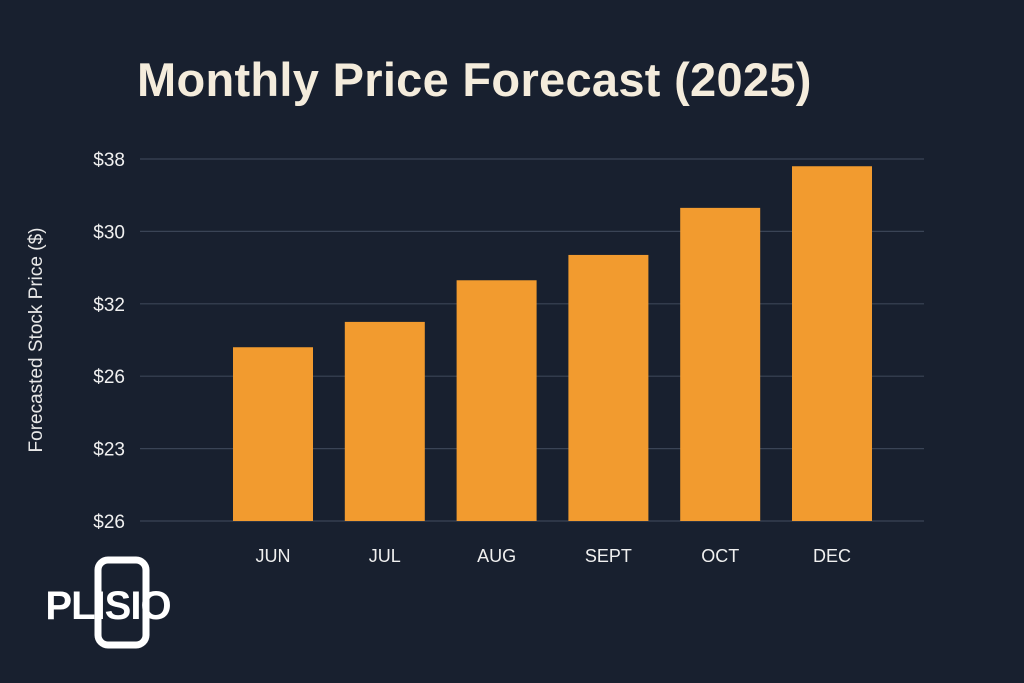  Describe the element at coordinates (109, 160) in the screenshot. I see `y-tick-label: $38` at that location.